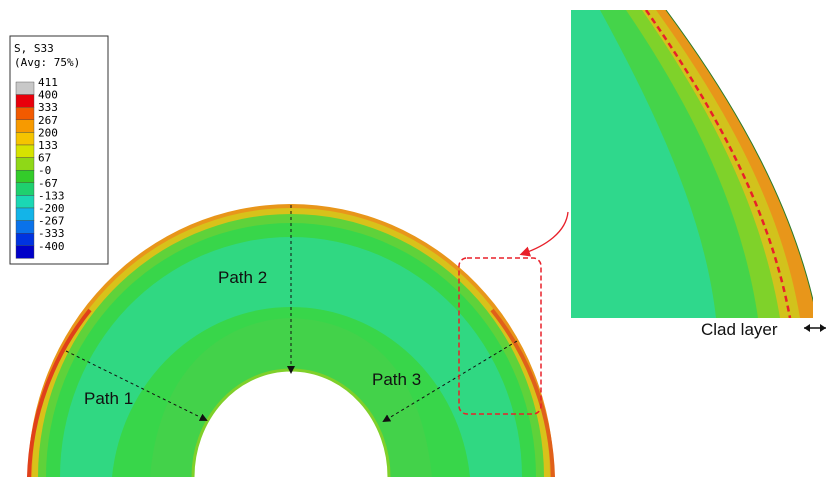 The image size is (828, 477). Describe the element at coordinates (739, 156) in the screenshot. I see `inset-outer-edge` at that location.